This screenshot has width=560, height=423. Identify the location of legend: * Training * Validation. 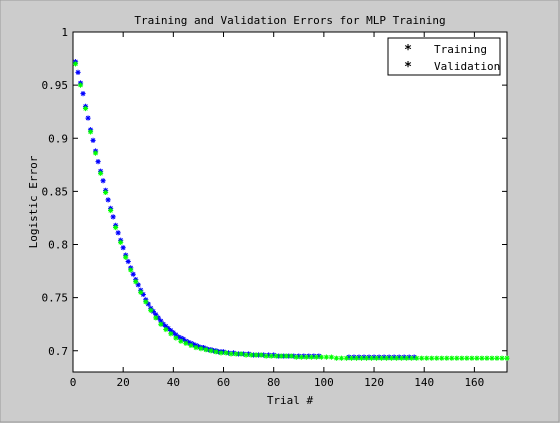
(444, 56).